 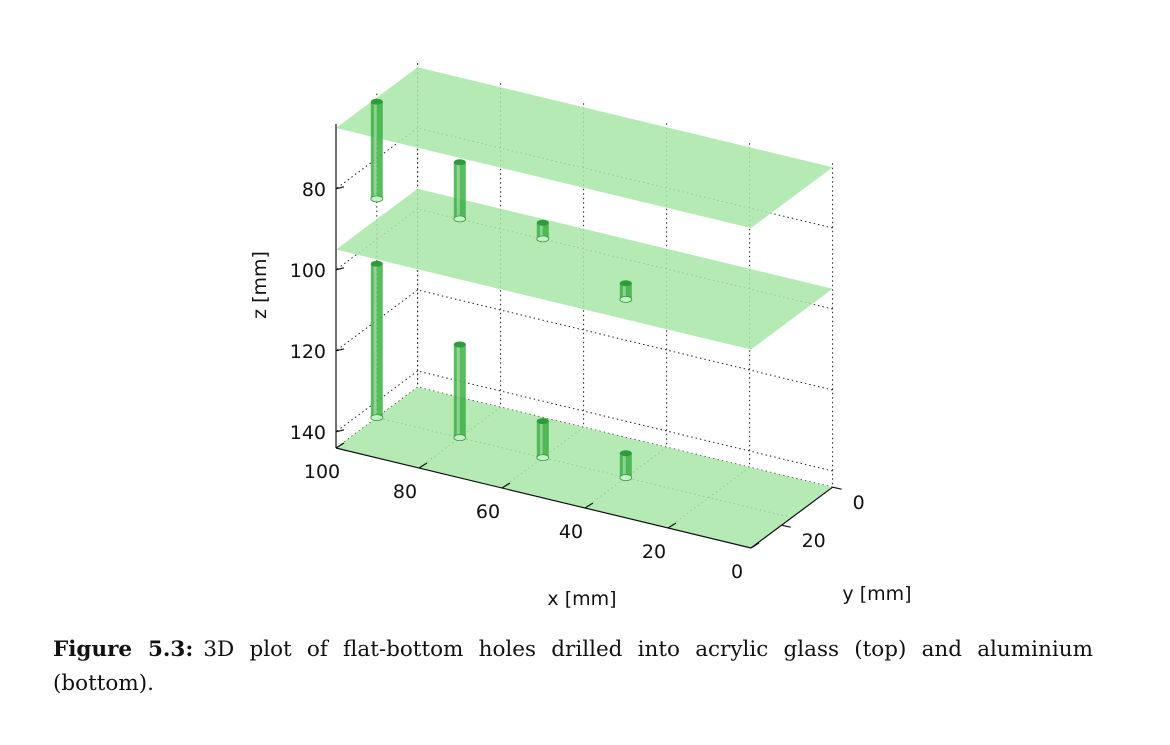 What do you see at coordinates (308, 271) in the screenshot?
I see `z-tick-label: 100` at bounding box center [308, 271].